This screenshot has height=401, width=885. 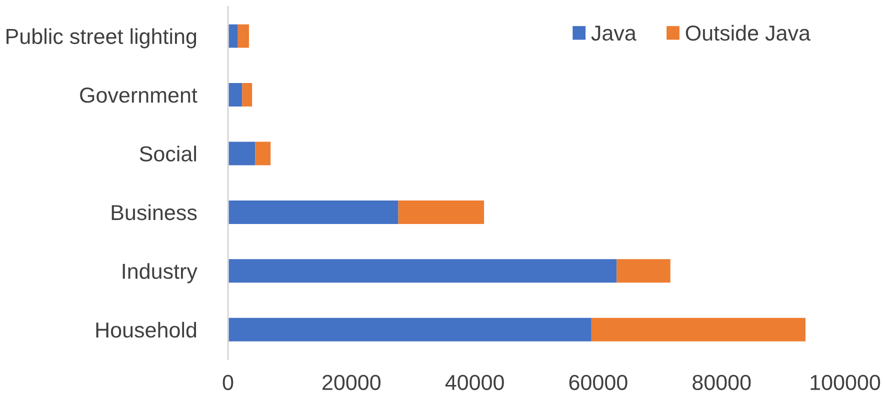 I want to click on y-tick-label: Public street lighting, so click(x=101, y=38).